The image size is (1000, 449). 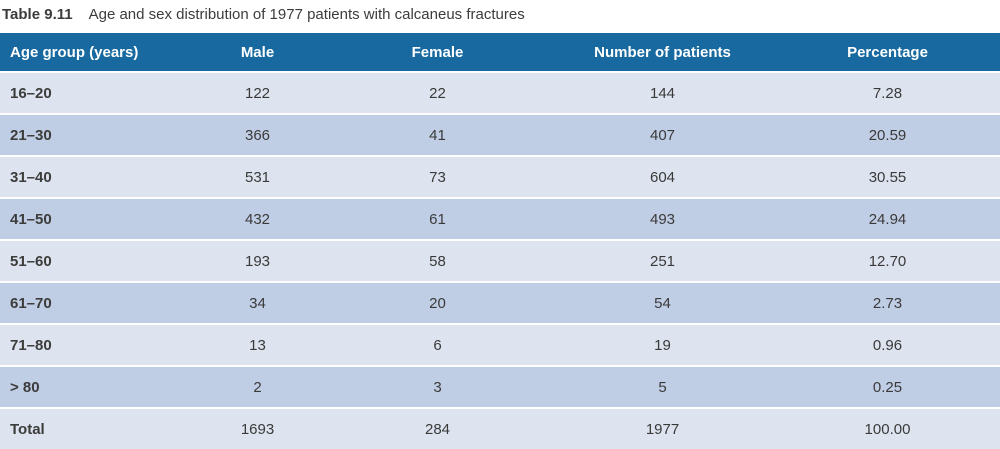 I want to click on value-cell: 58, so click(x=437, y=260).